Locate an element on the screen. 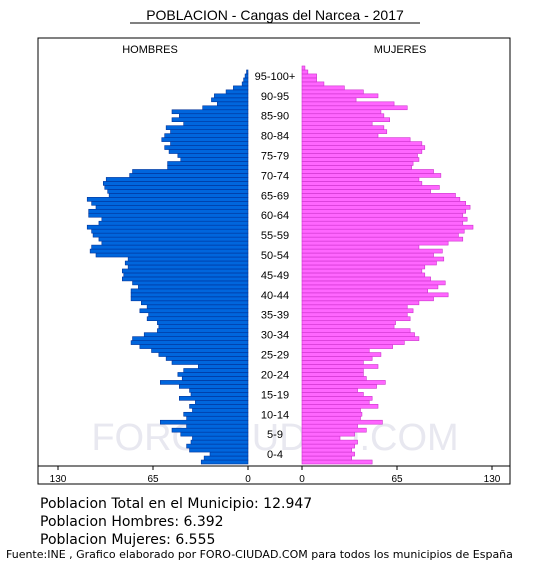  age-group-label: 0-4 is located at coordinates (275, 455).